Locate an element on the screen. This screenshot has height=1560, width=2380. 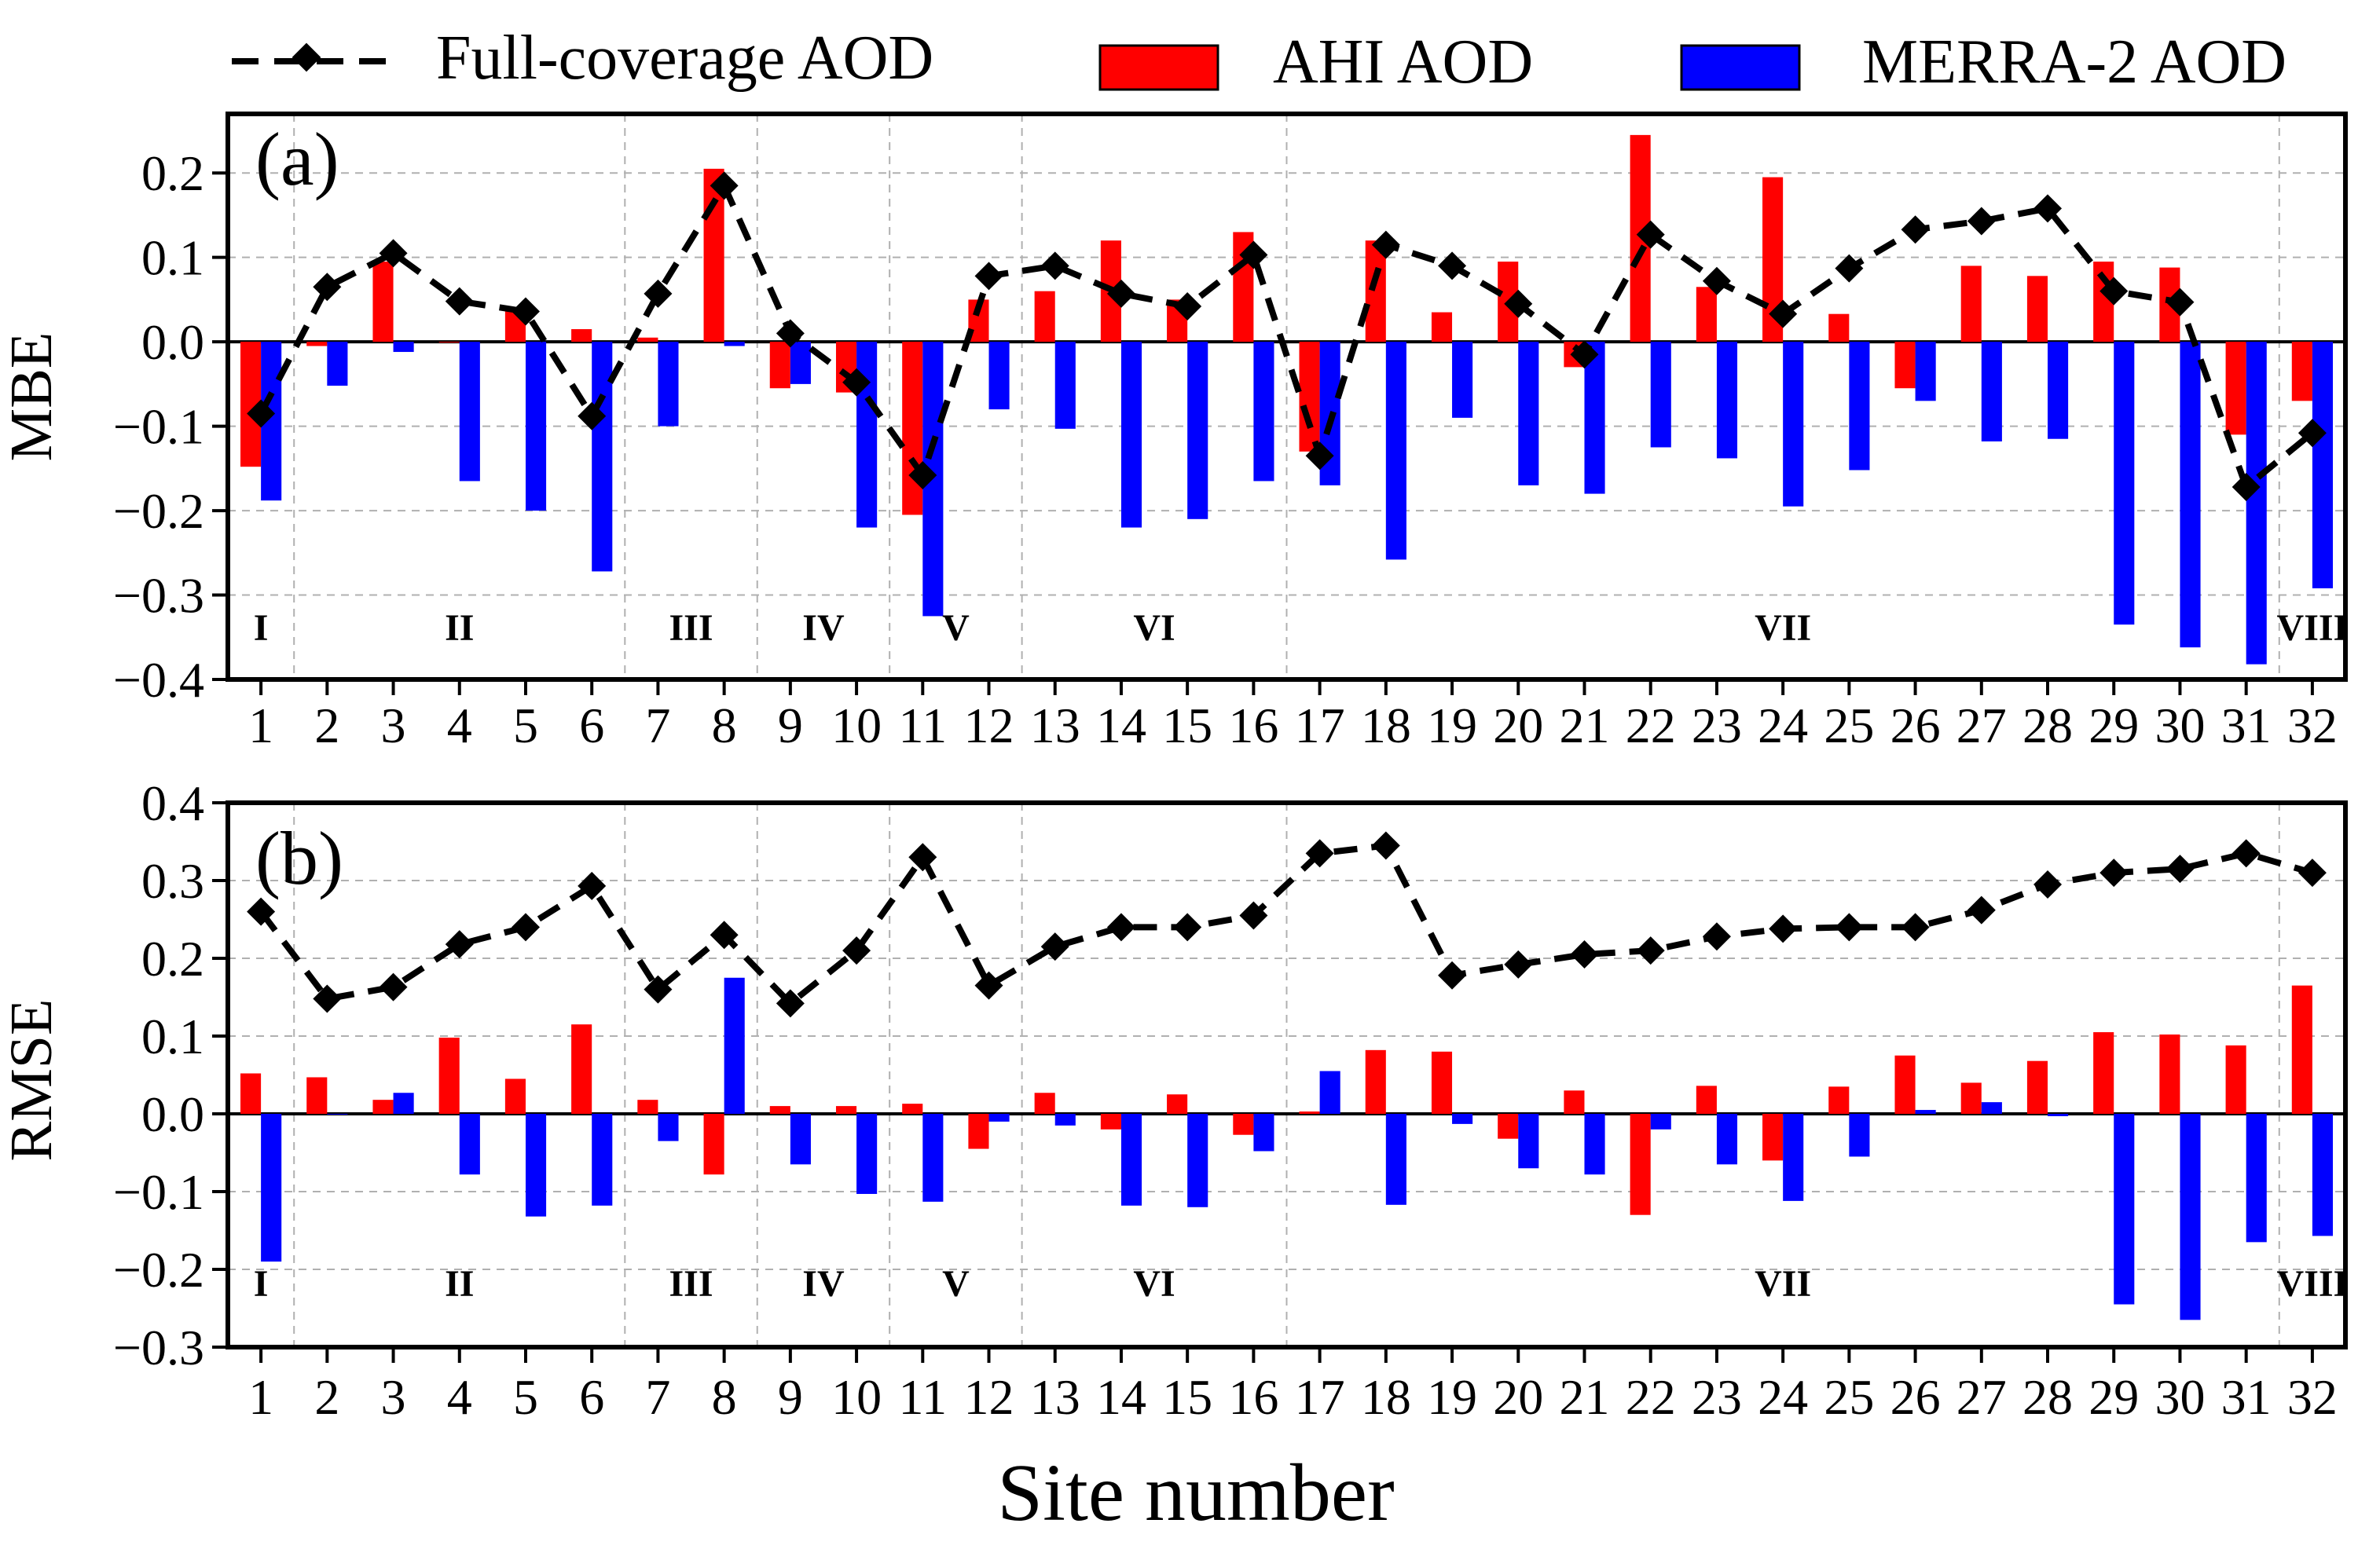
x-tick-label: 8 is located at coordinates (724, 1397).